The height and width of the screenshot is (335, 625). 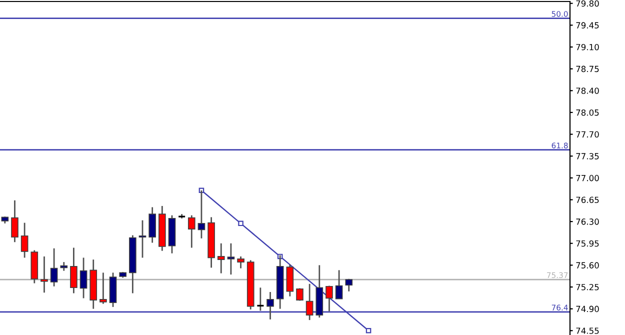 What do you see at coordinates (587, 91) in the screenshot?
I see `y-tick-label: 78.40` at bounding box center [587, 91].